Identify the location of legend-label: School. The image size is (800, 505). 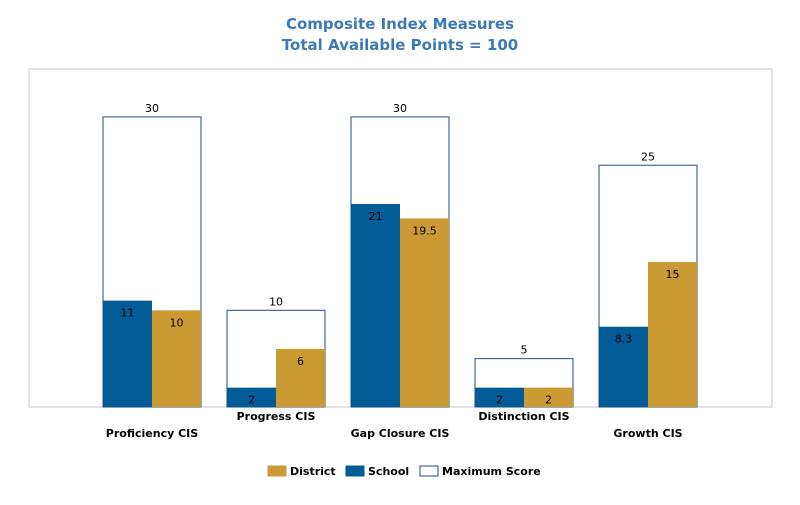
(388, 471).